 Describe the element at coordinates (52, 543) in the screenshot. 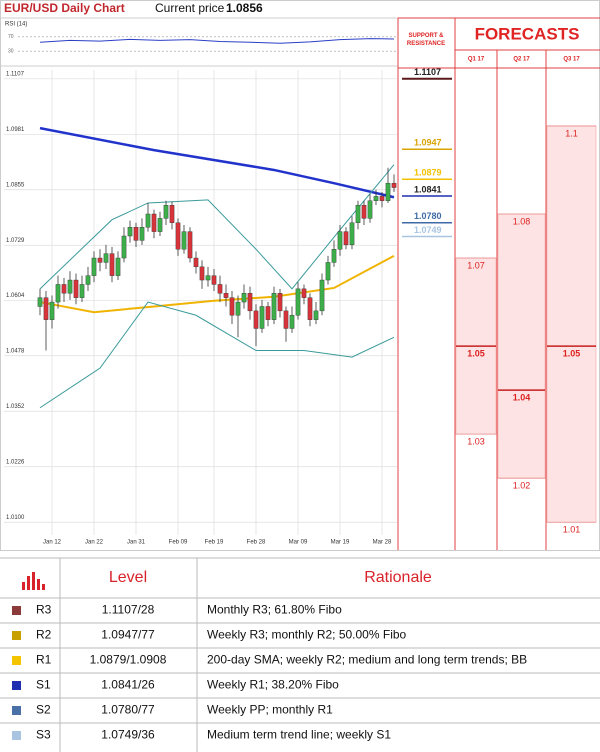

I see `x-tick-label: Jan 12` at that location.